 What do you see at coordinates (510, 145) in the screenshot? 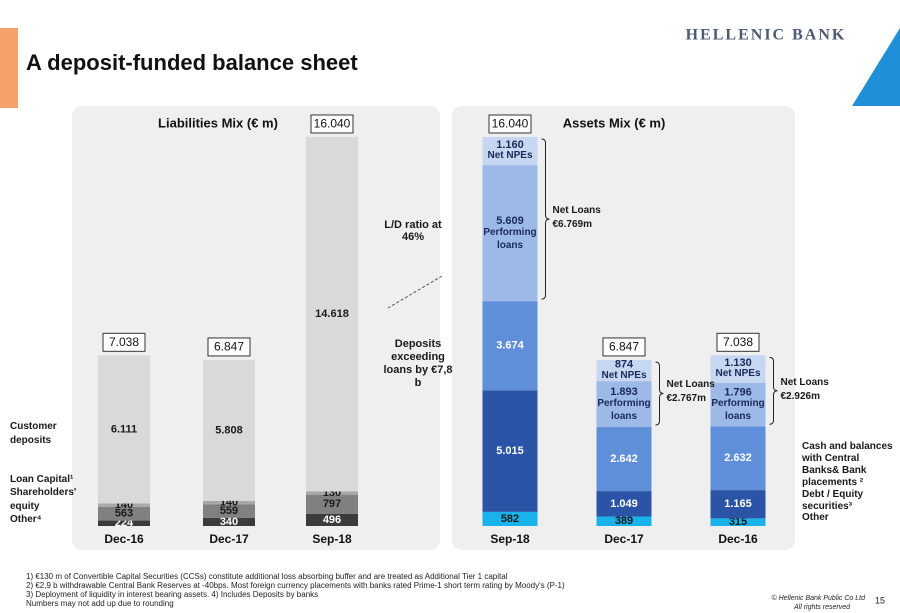
I see `segment-label: 1.160` at bounding box center [510, 145].